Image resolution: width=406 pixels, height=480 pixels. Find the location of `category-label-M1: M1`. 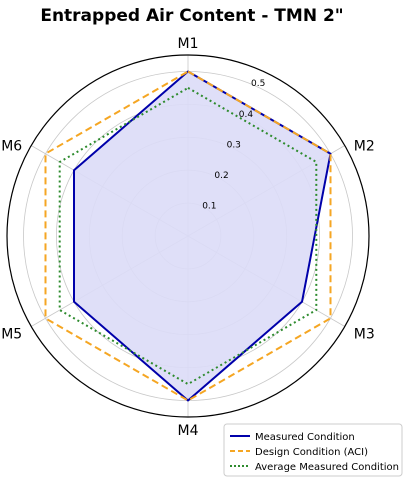

category-label-M1: M1 is located at coordinates (188, 44).